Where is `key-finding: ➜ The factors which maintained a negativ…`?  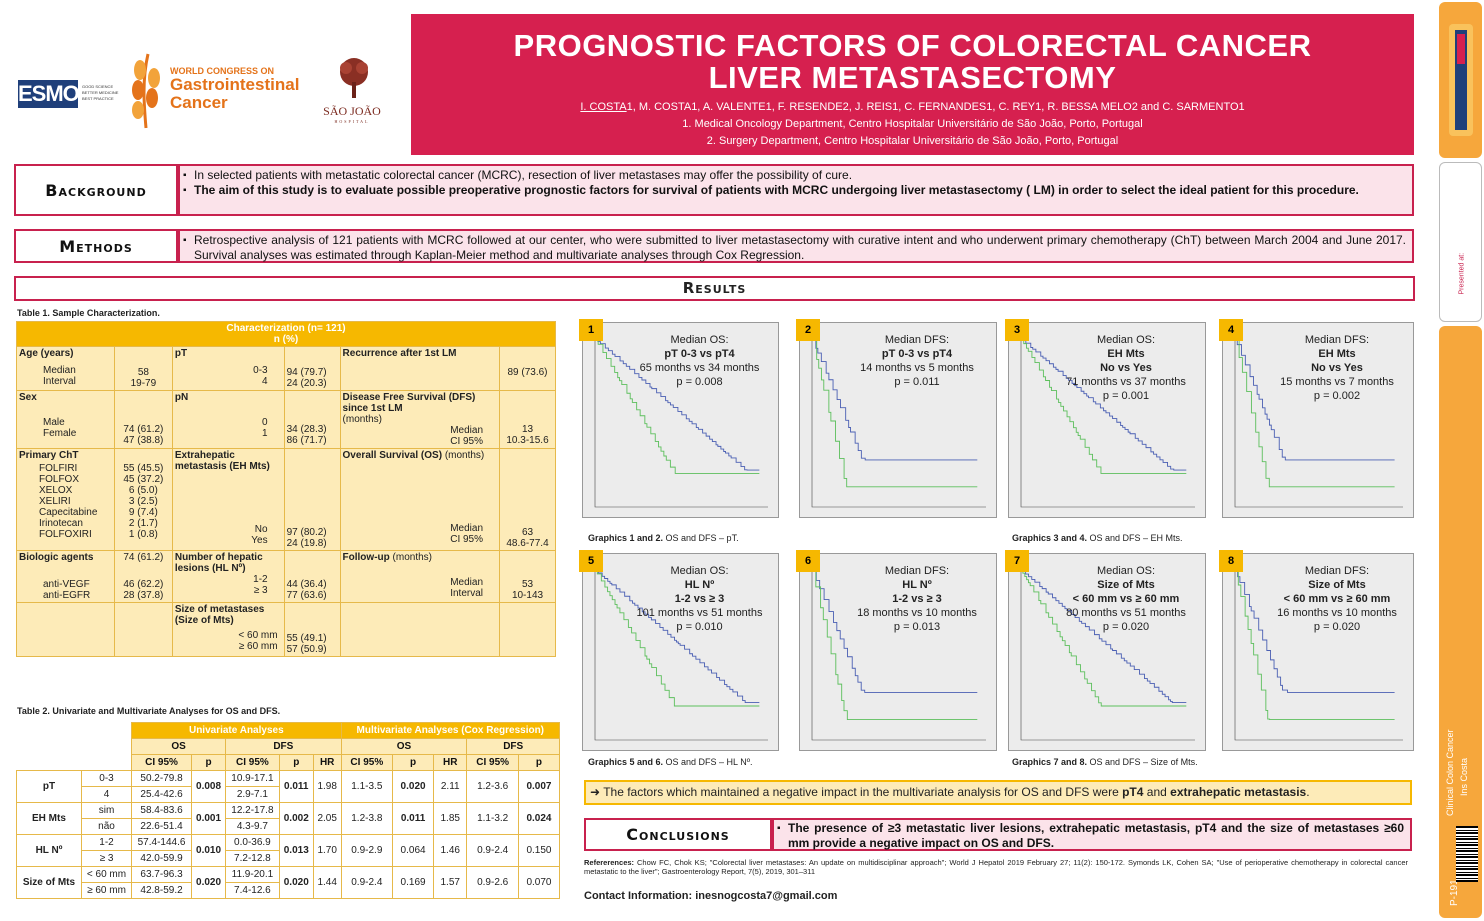
key-finding: ➜ The factors which maintained a negativ… is located at coordinates (998, 792).